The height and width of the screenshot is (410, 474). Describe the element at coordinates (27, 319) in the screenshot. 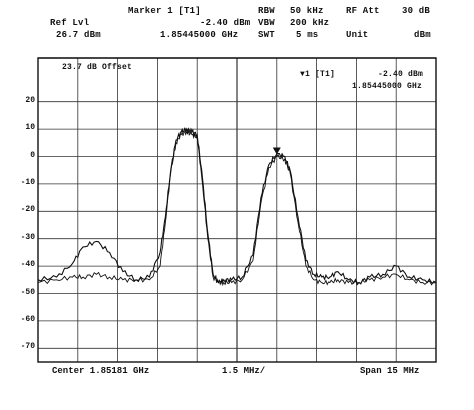

I see `y-tick-label: -60` at that location.